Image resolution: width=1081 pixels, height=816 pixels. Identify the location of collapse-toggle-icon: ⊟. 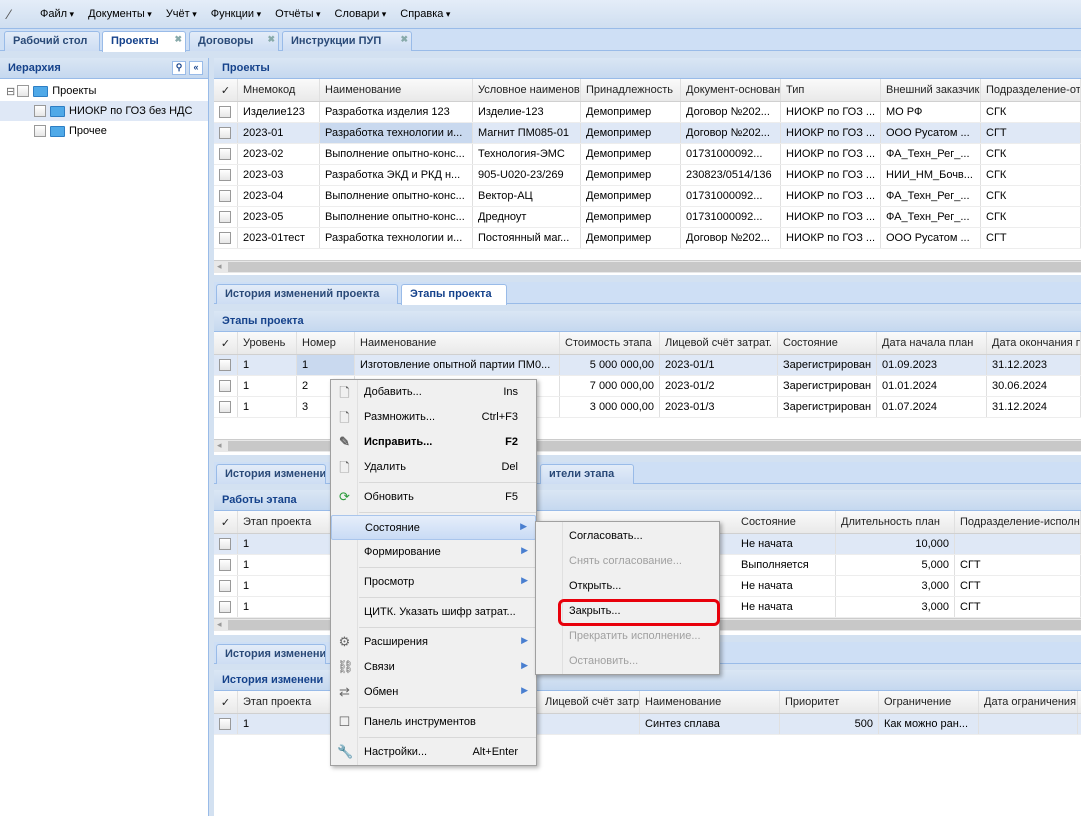
(11, 91).